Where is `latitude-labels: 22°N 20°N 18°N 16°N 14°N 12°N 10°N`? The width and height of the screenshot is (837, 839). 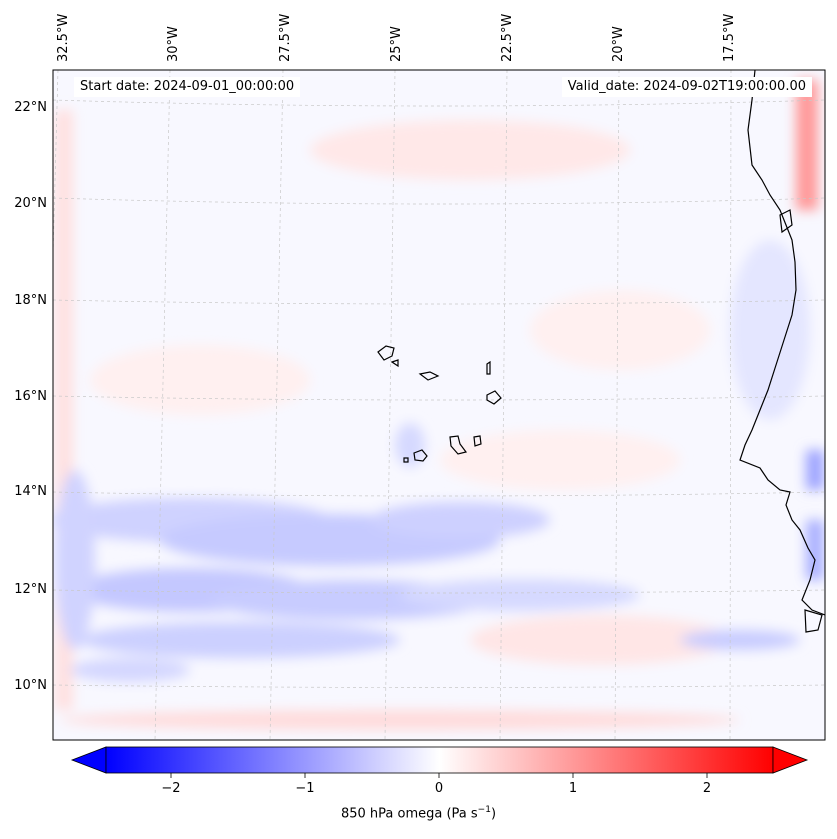 latitude-labels: 22°N 20°N 18°N 16°N 14°N 12°N 10°N is located at coordinates (30, 396).